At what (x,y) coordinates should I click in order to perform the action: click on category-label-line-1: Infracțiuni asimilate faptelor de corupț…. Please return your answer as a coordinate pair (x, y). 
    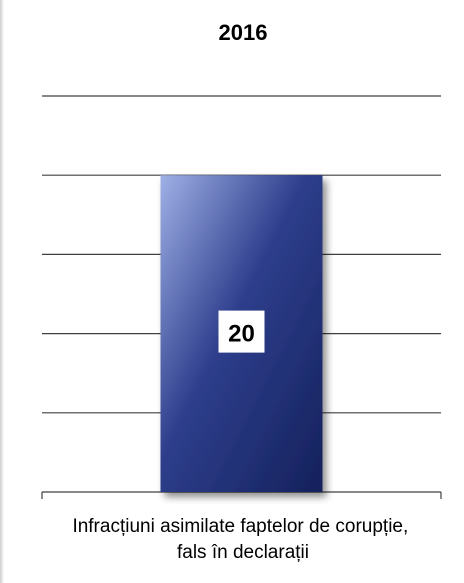
    Looking at the image, I should click on (240, 526).